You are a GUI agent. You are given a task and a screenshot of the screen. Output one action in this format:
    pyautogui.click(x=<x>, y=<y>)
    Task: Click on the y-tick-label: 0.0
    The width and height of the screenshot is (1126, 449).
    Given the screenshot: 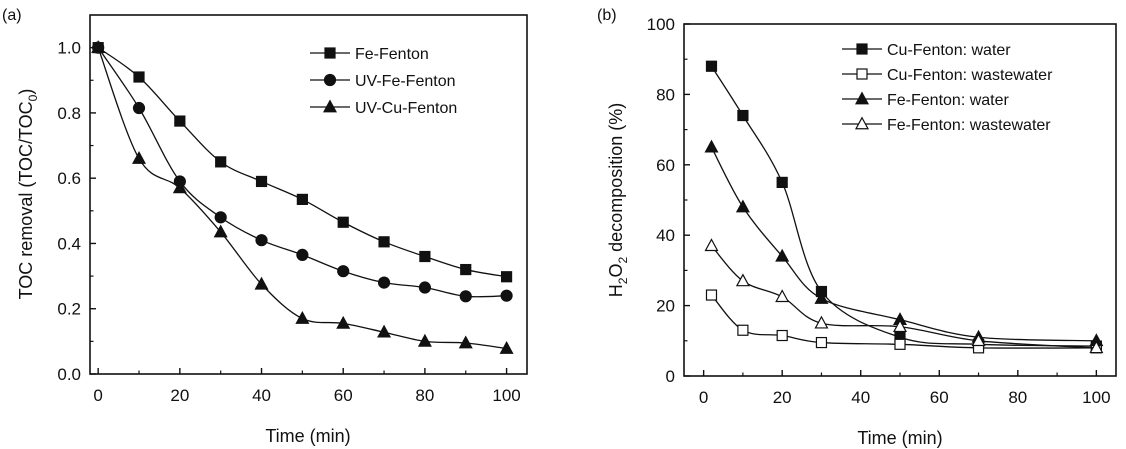 What is the action you would take?
    pyautogui.click(x=69, y=374)
    